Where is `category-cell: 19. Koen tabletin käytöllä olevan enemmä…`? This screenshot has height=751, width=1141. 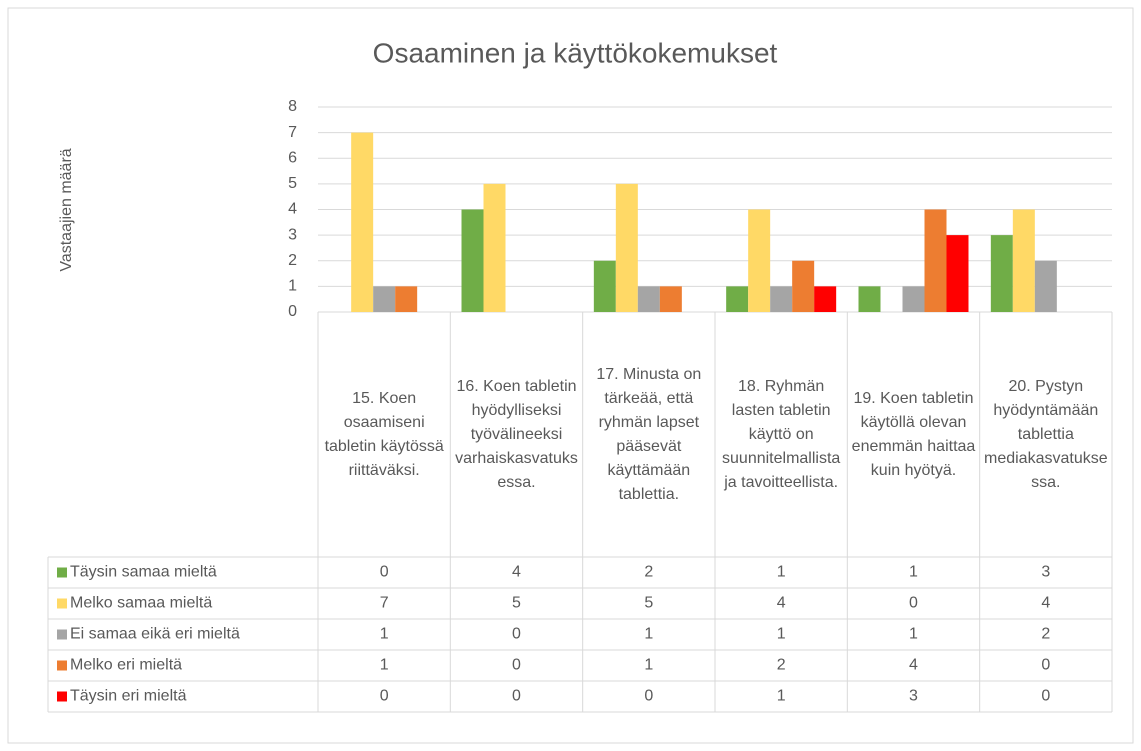
category-cell: 19. Koen tabletin käytöllä olevan enemmä… is located at coordinates (913, 434).